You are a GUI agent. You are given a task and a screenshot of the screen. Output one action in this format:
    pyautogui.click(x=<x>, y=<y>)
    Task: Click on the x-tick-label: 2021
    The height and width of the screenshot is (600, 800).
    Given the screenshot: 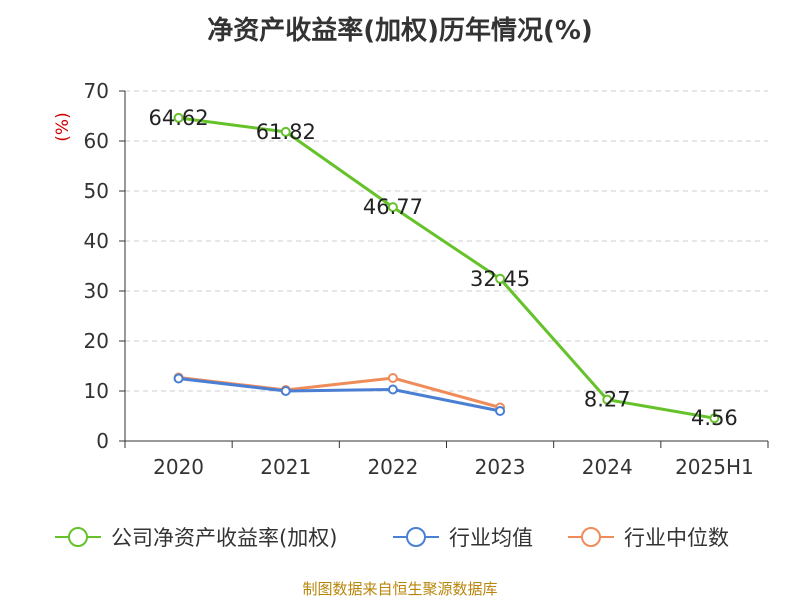 What is the action you would take?
    pyautogui.click(x=285, y=467)
    